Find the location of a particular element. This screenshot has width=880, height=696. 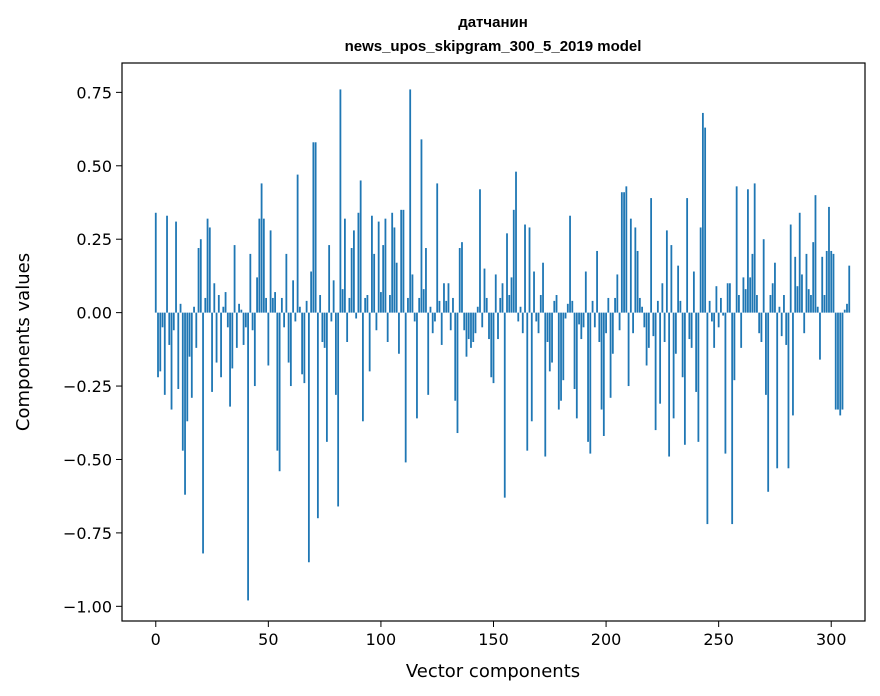

y-tick-label: −0.50 is located at coordinates (87, 459).